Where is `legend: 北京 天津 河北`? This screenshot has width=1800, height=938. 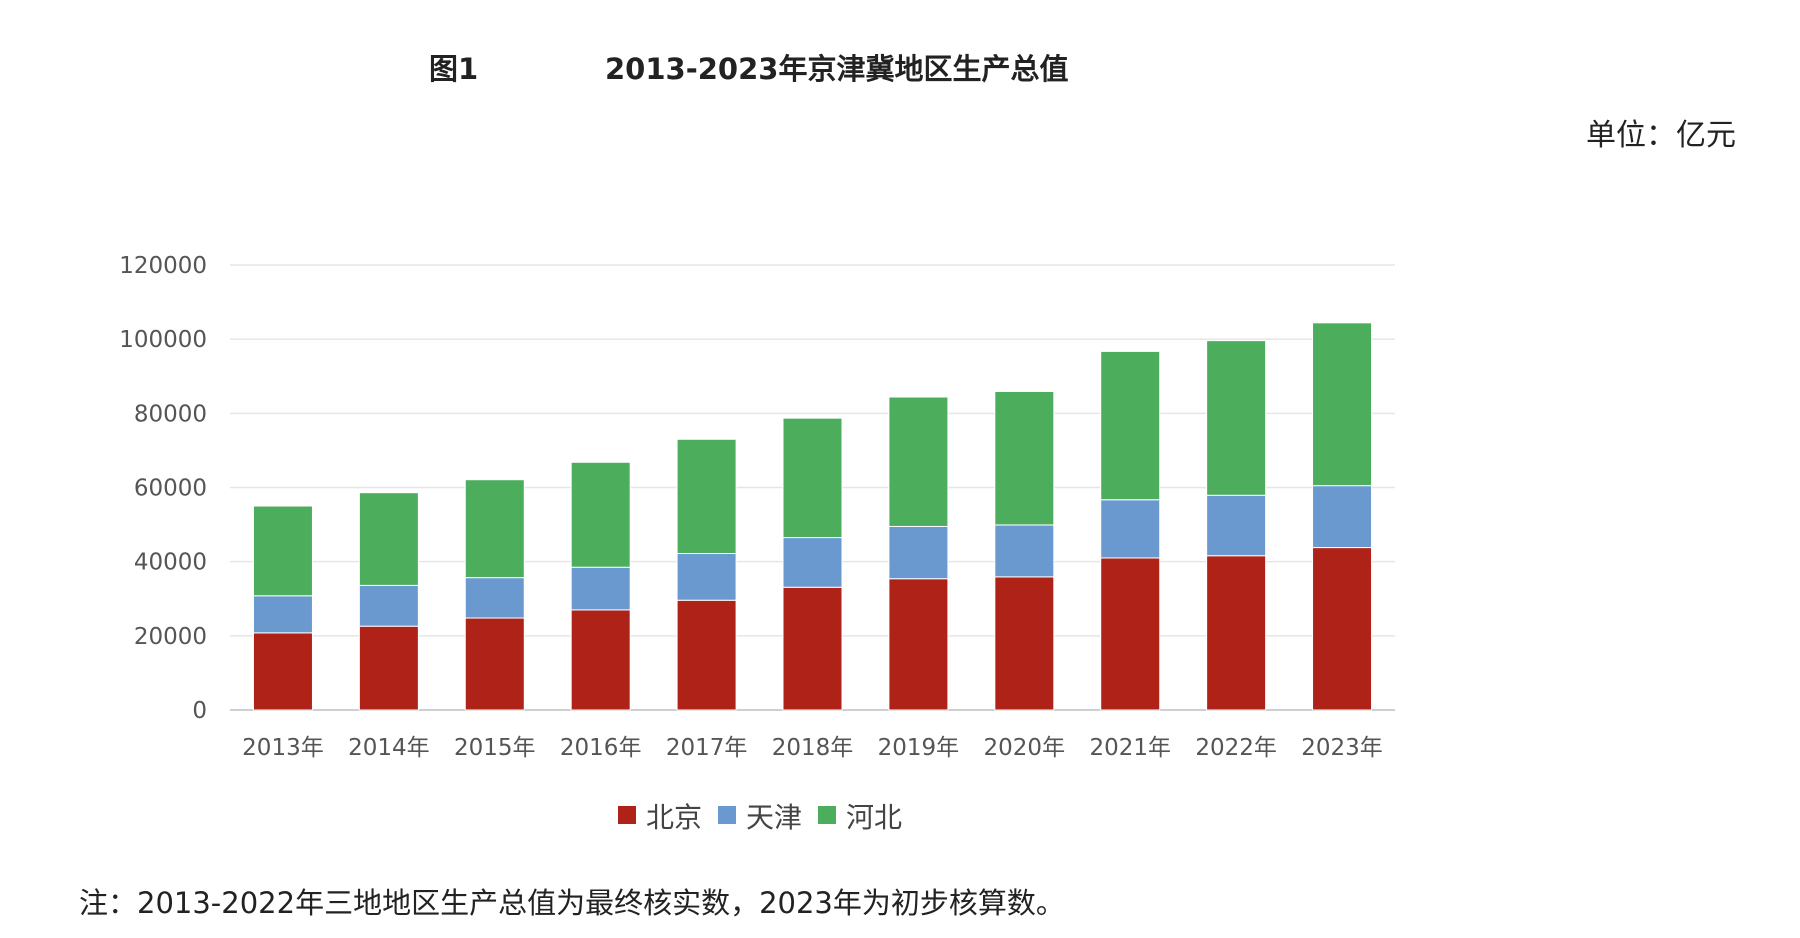
legend: 北京 天津 河北 is located at coordinates (760, 817).